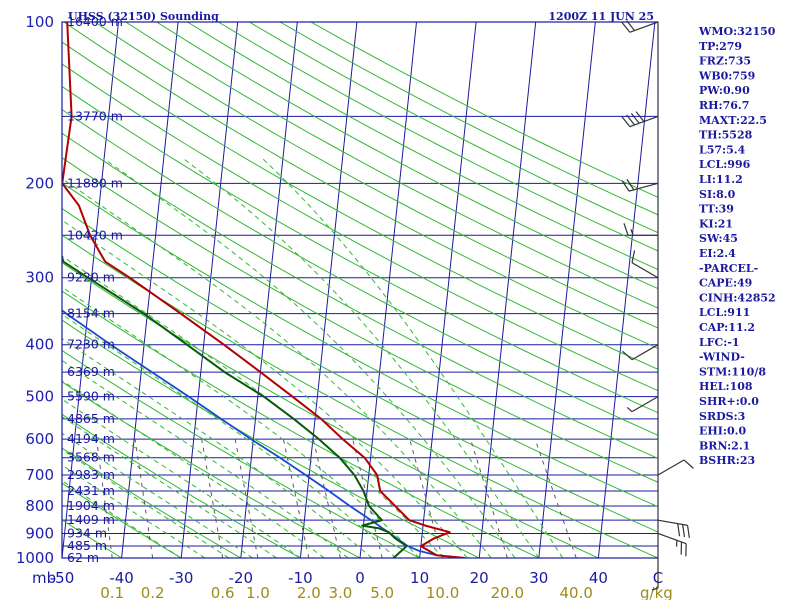 The image size is (800, 600). I want to click on height-label: 13770 m, so click(95, 115).